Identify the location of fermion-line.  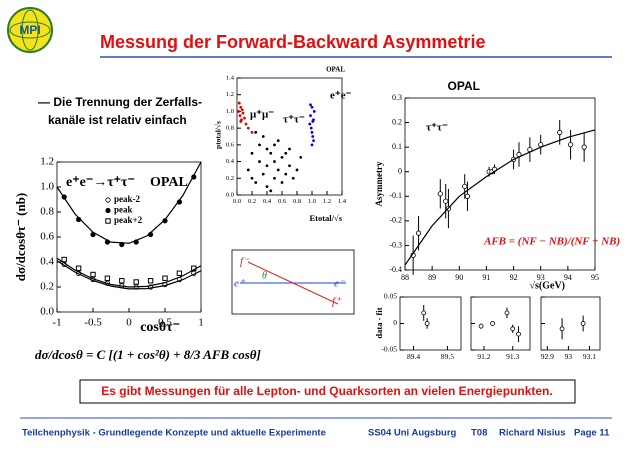
(293, 283).